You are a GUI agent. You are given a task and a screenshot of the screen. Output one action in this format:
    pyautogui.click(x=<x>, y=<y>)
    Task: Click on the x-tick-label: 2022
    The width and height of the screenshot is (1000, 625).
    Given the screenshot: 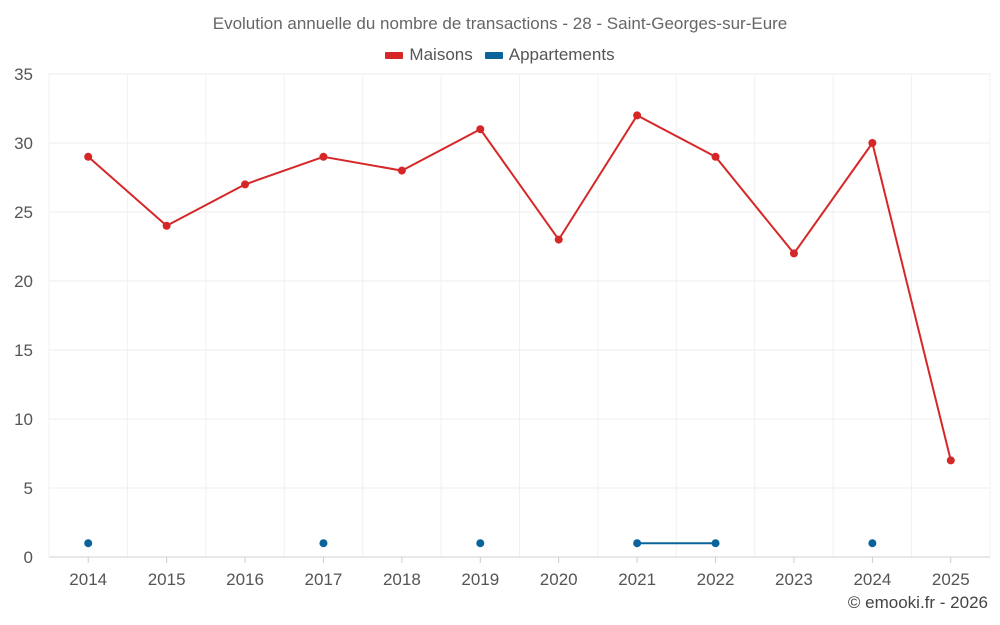 What is the action you would take?
    pyautogui.click(x=716, y=579)
    